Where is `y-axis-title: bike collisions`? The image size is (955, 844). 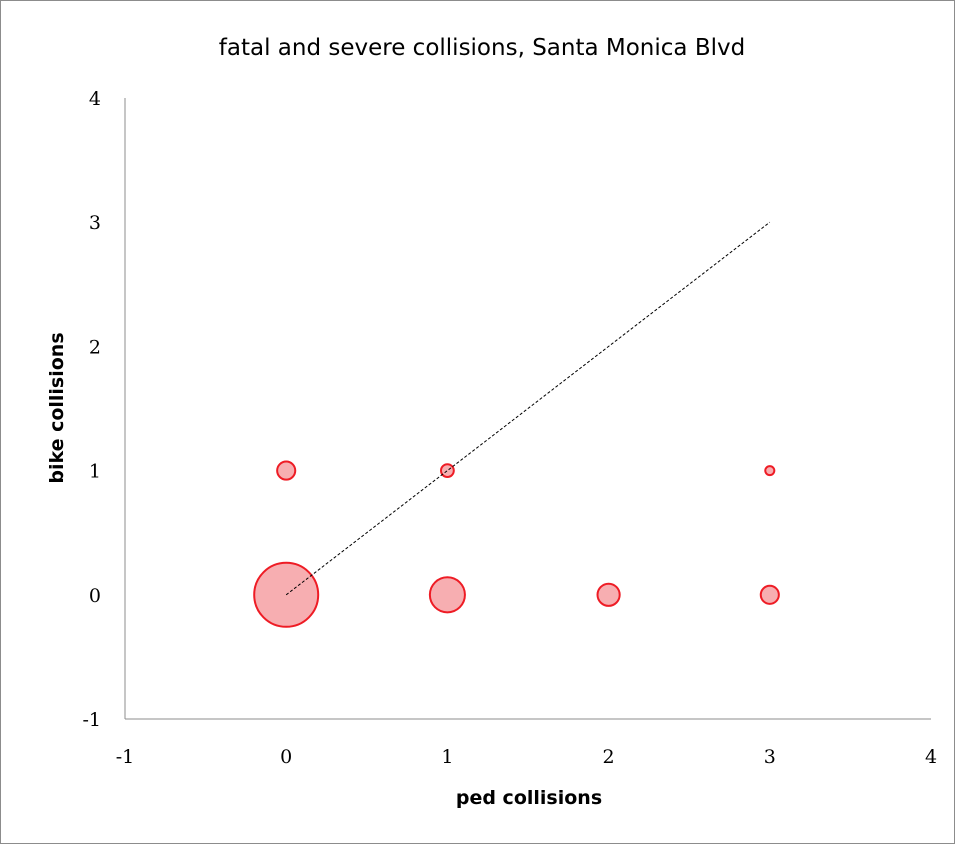 y-axis-title: bike collisions is located at coordinates (57, 407).